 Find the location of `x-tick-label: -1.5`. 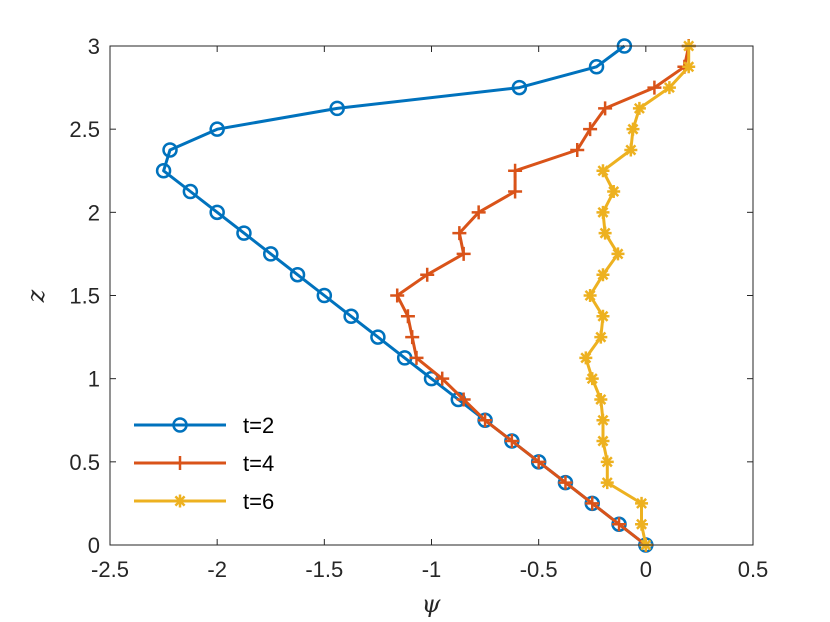

x-tick-label: -1.5 is located at coordinates (324, 569).